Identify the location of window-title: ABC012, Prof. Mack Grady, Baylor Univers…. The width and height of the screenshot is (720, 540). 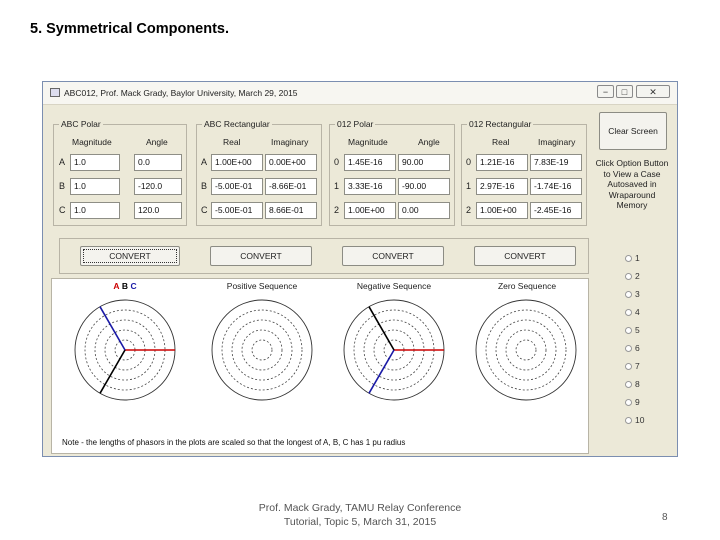
(181, 93).